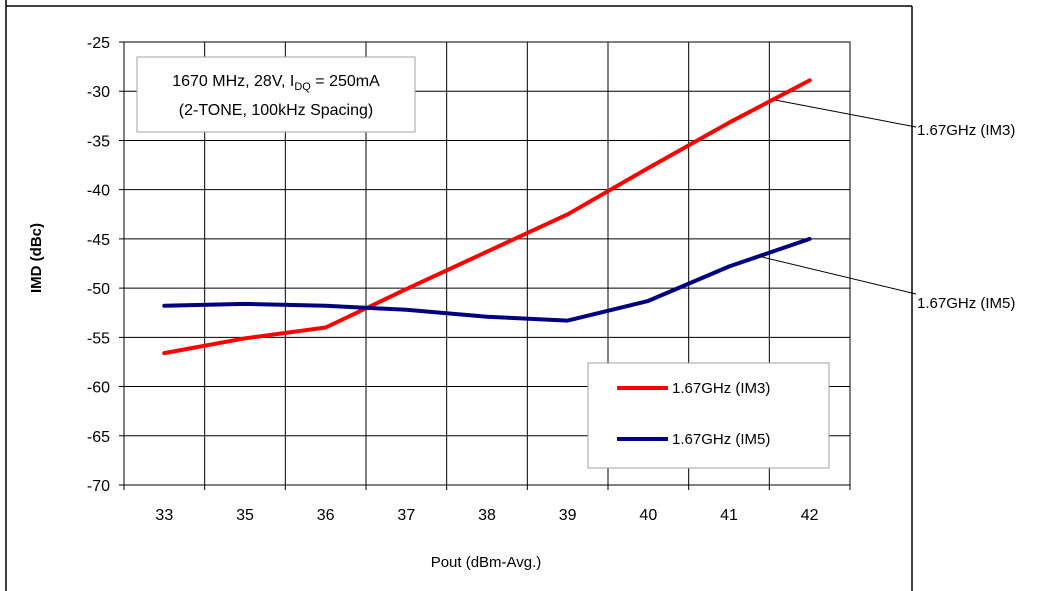  I want to click on y-tick-label: -60, so click(98, 388).